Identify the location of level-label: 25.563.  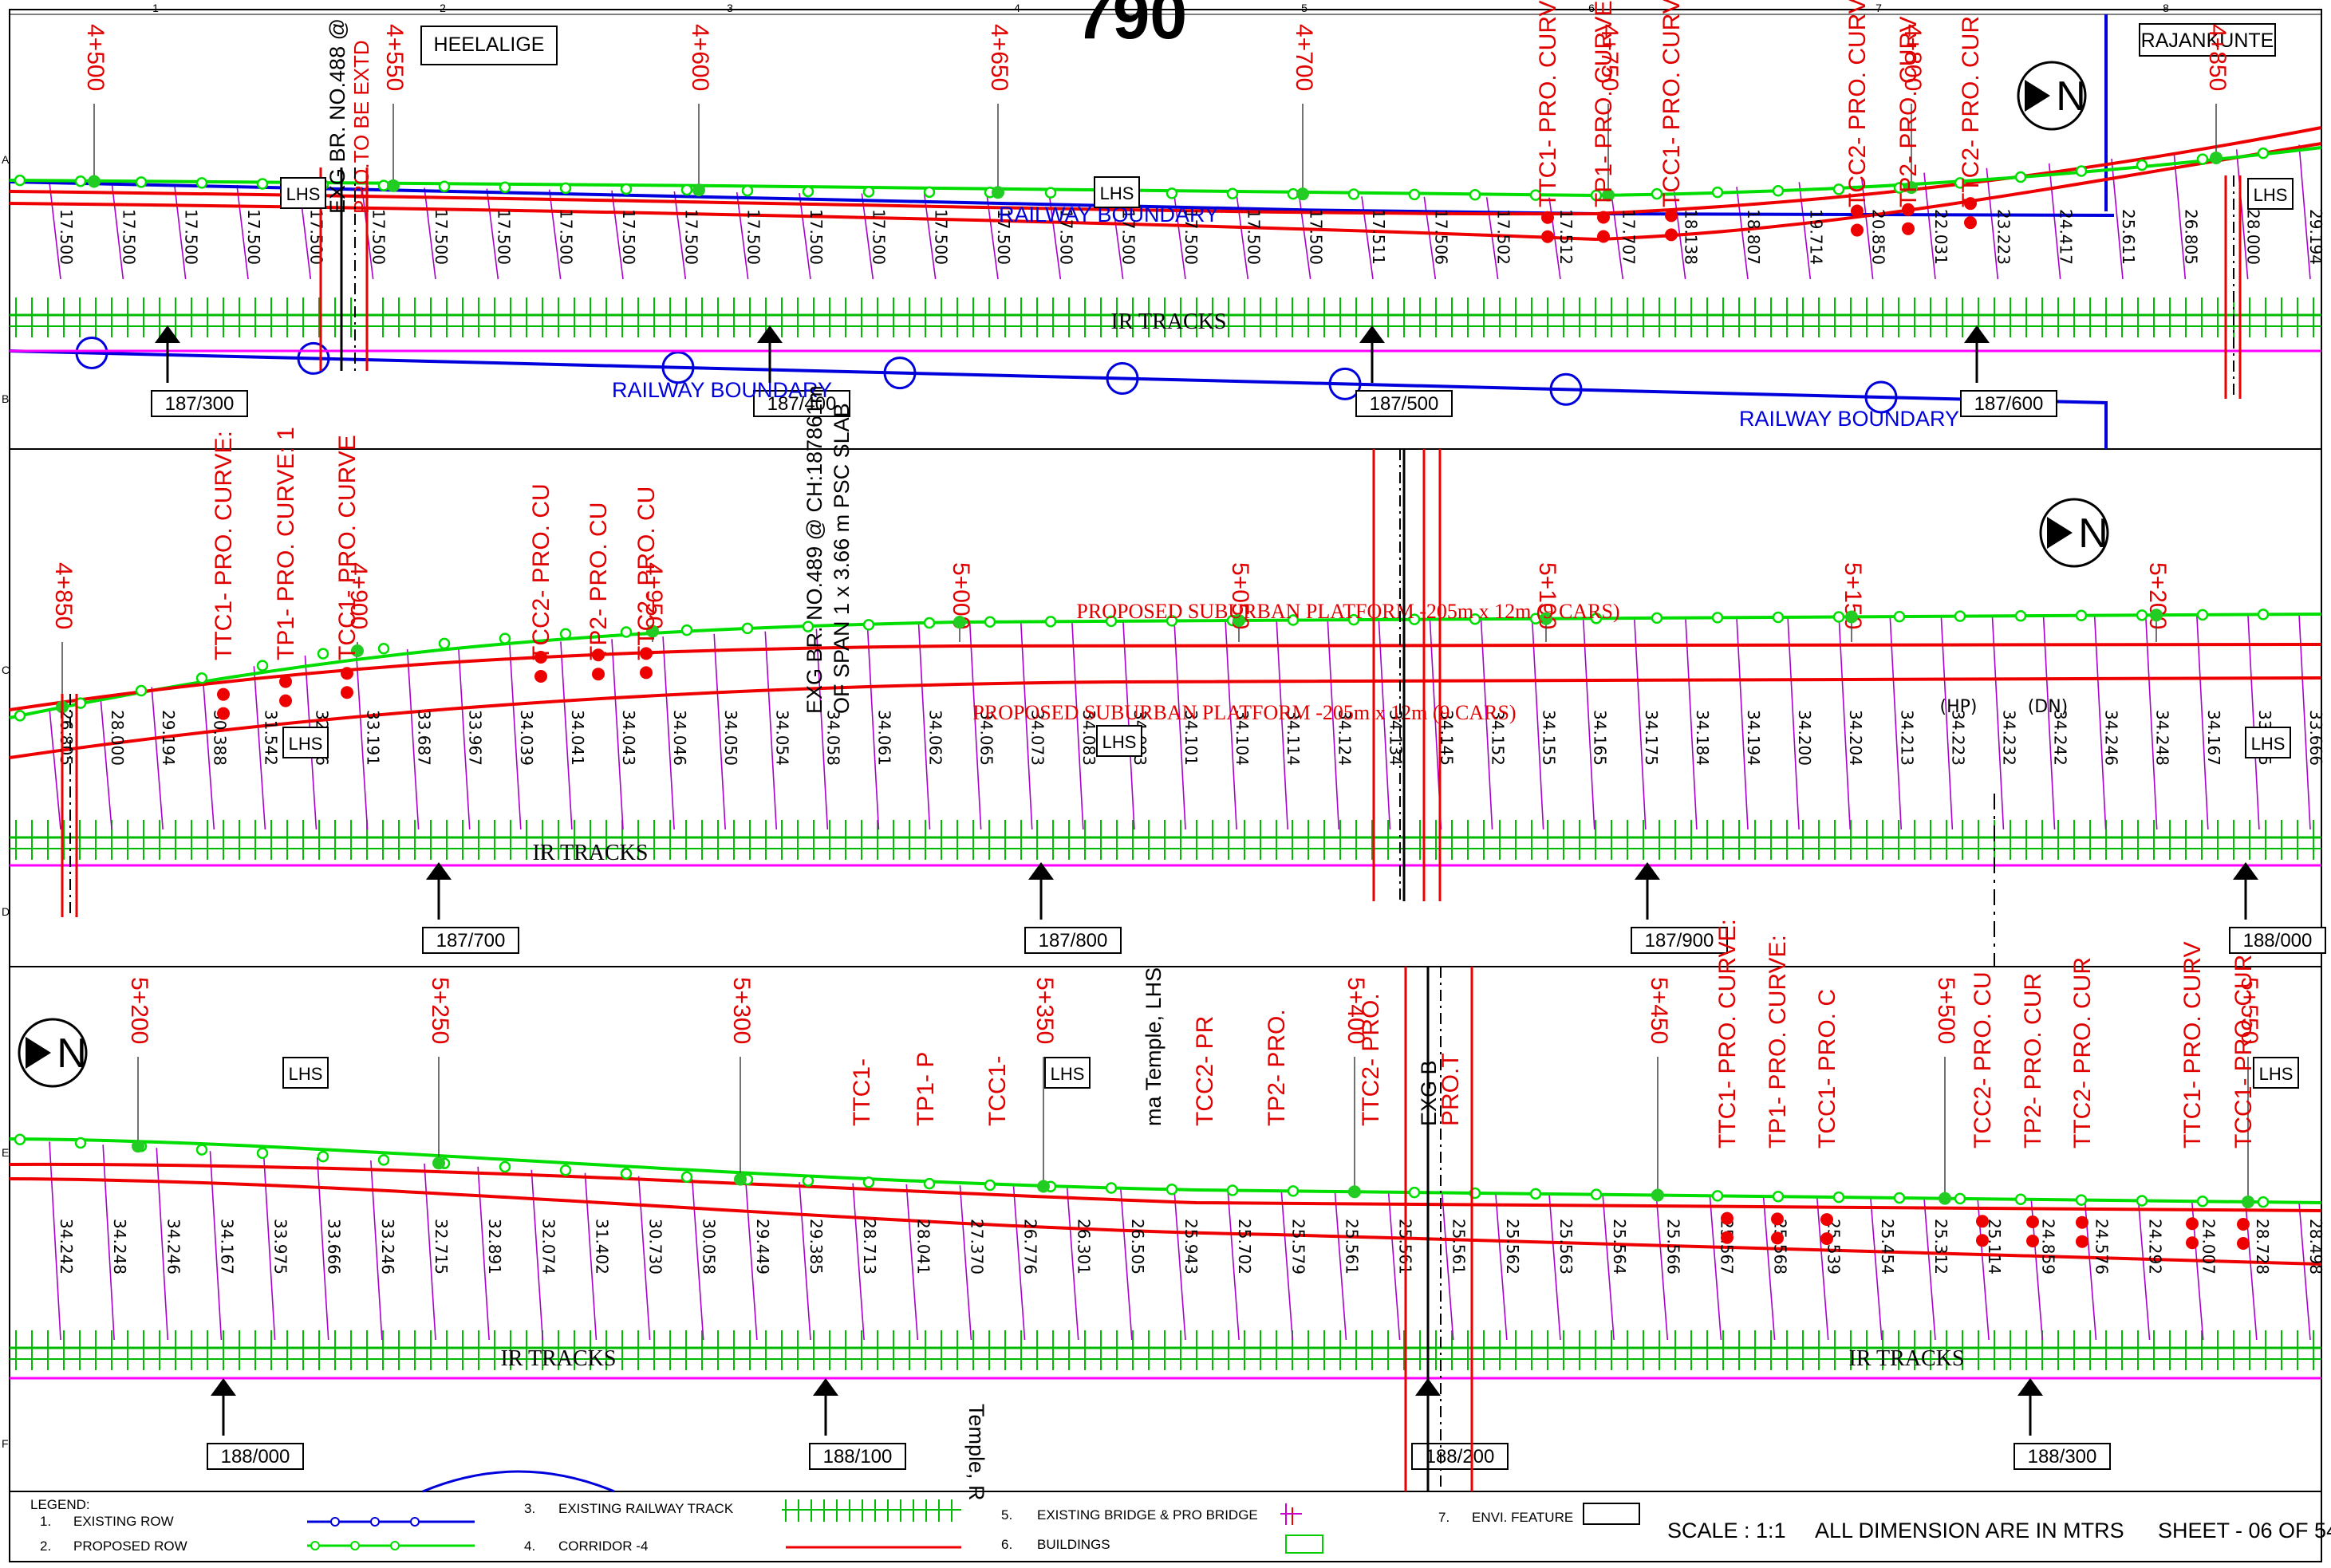
(1566, 1246).